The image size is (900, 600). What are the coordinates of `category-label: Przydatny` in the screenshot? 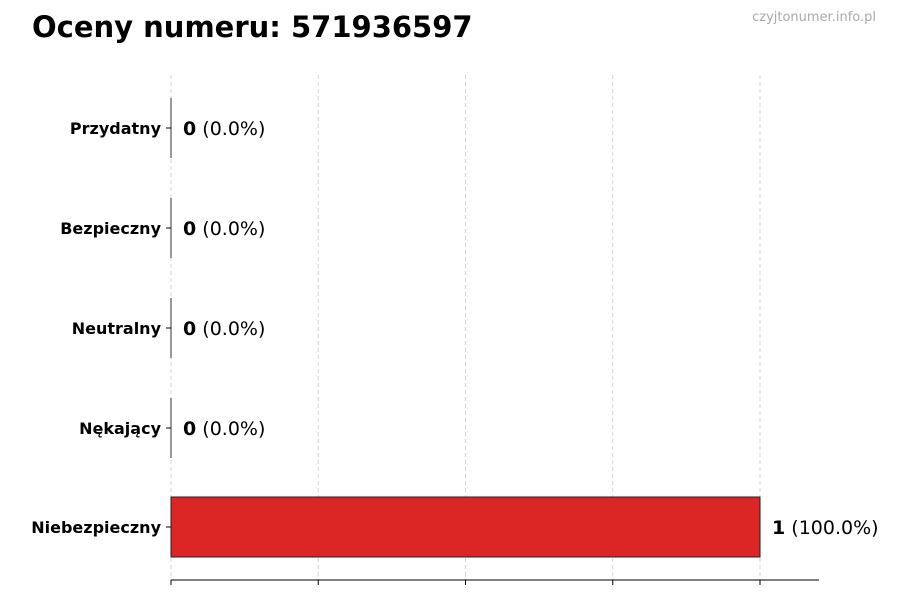 It's located at (116, 128).